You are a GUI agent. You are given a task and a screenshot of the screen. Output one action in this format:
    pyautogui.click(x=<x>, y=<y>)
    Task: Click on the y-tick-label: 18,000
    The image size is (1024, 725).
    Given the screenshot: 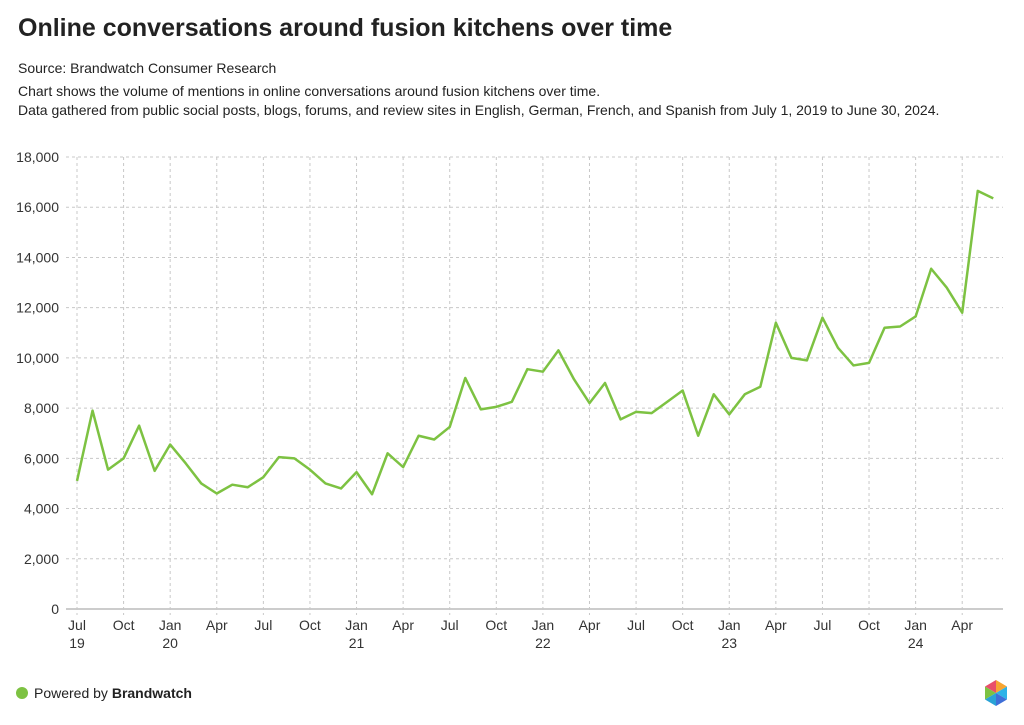 What is the action you would take?
    pyautogui.click(x=37, y=157)
    